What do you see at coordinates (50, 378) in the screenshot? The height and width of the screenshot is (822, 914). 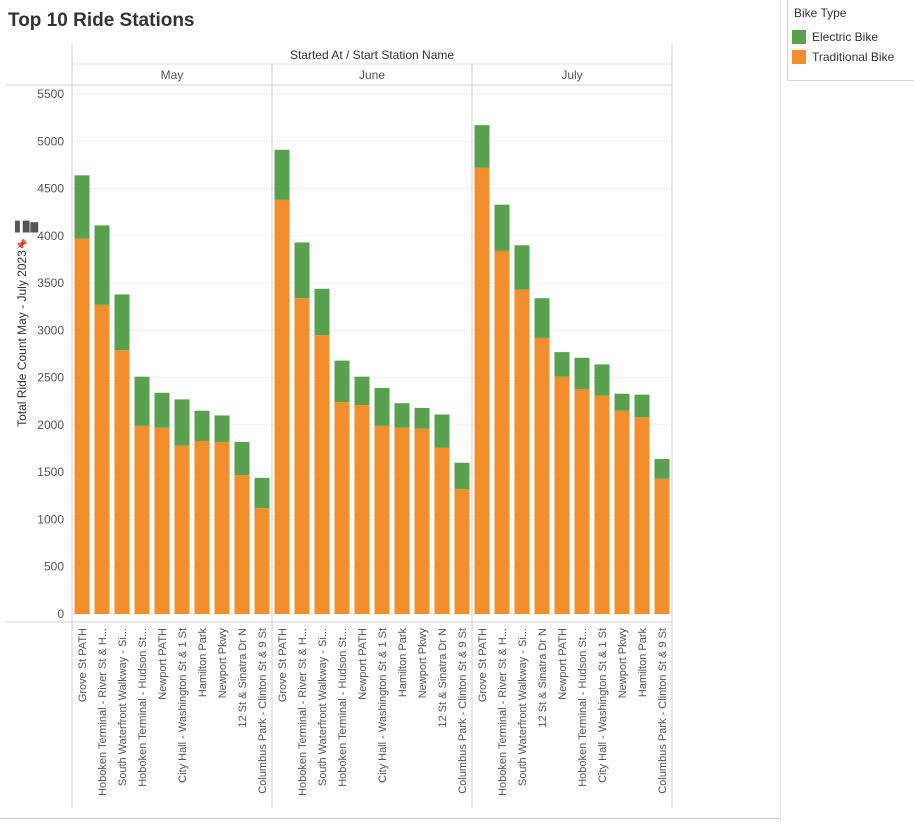 I see `y-tick-label: 2500` at bounding box center [50, 378].